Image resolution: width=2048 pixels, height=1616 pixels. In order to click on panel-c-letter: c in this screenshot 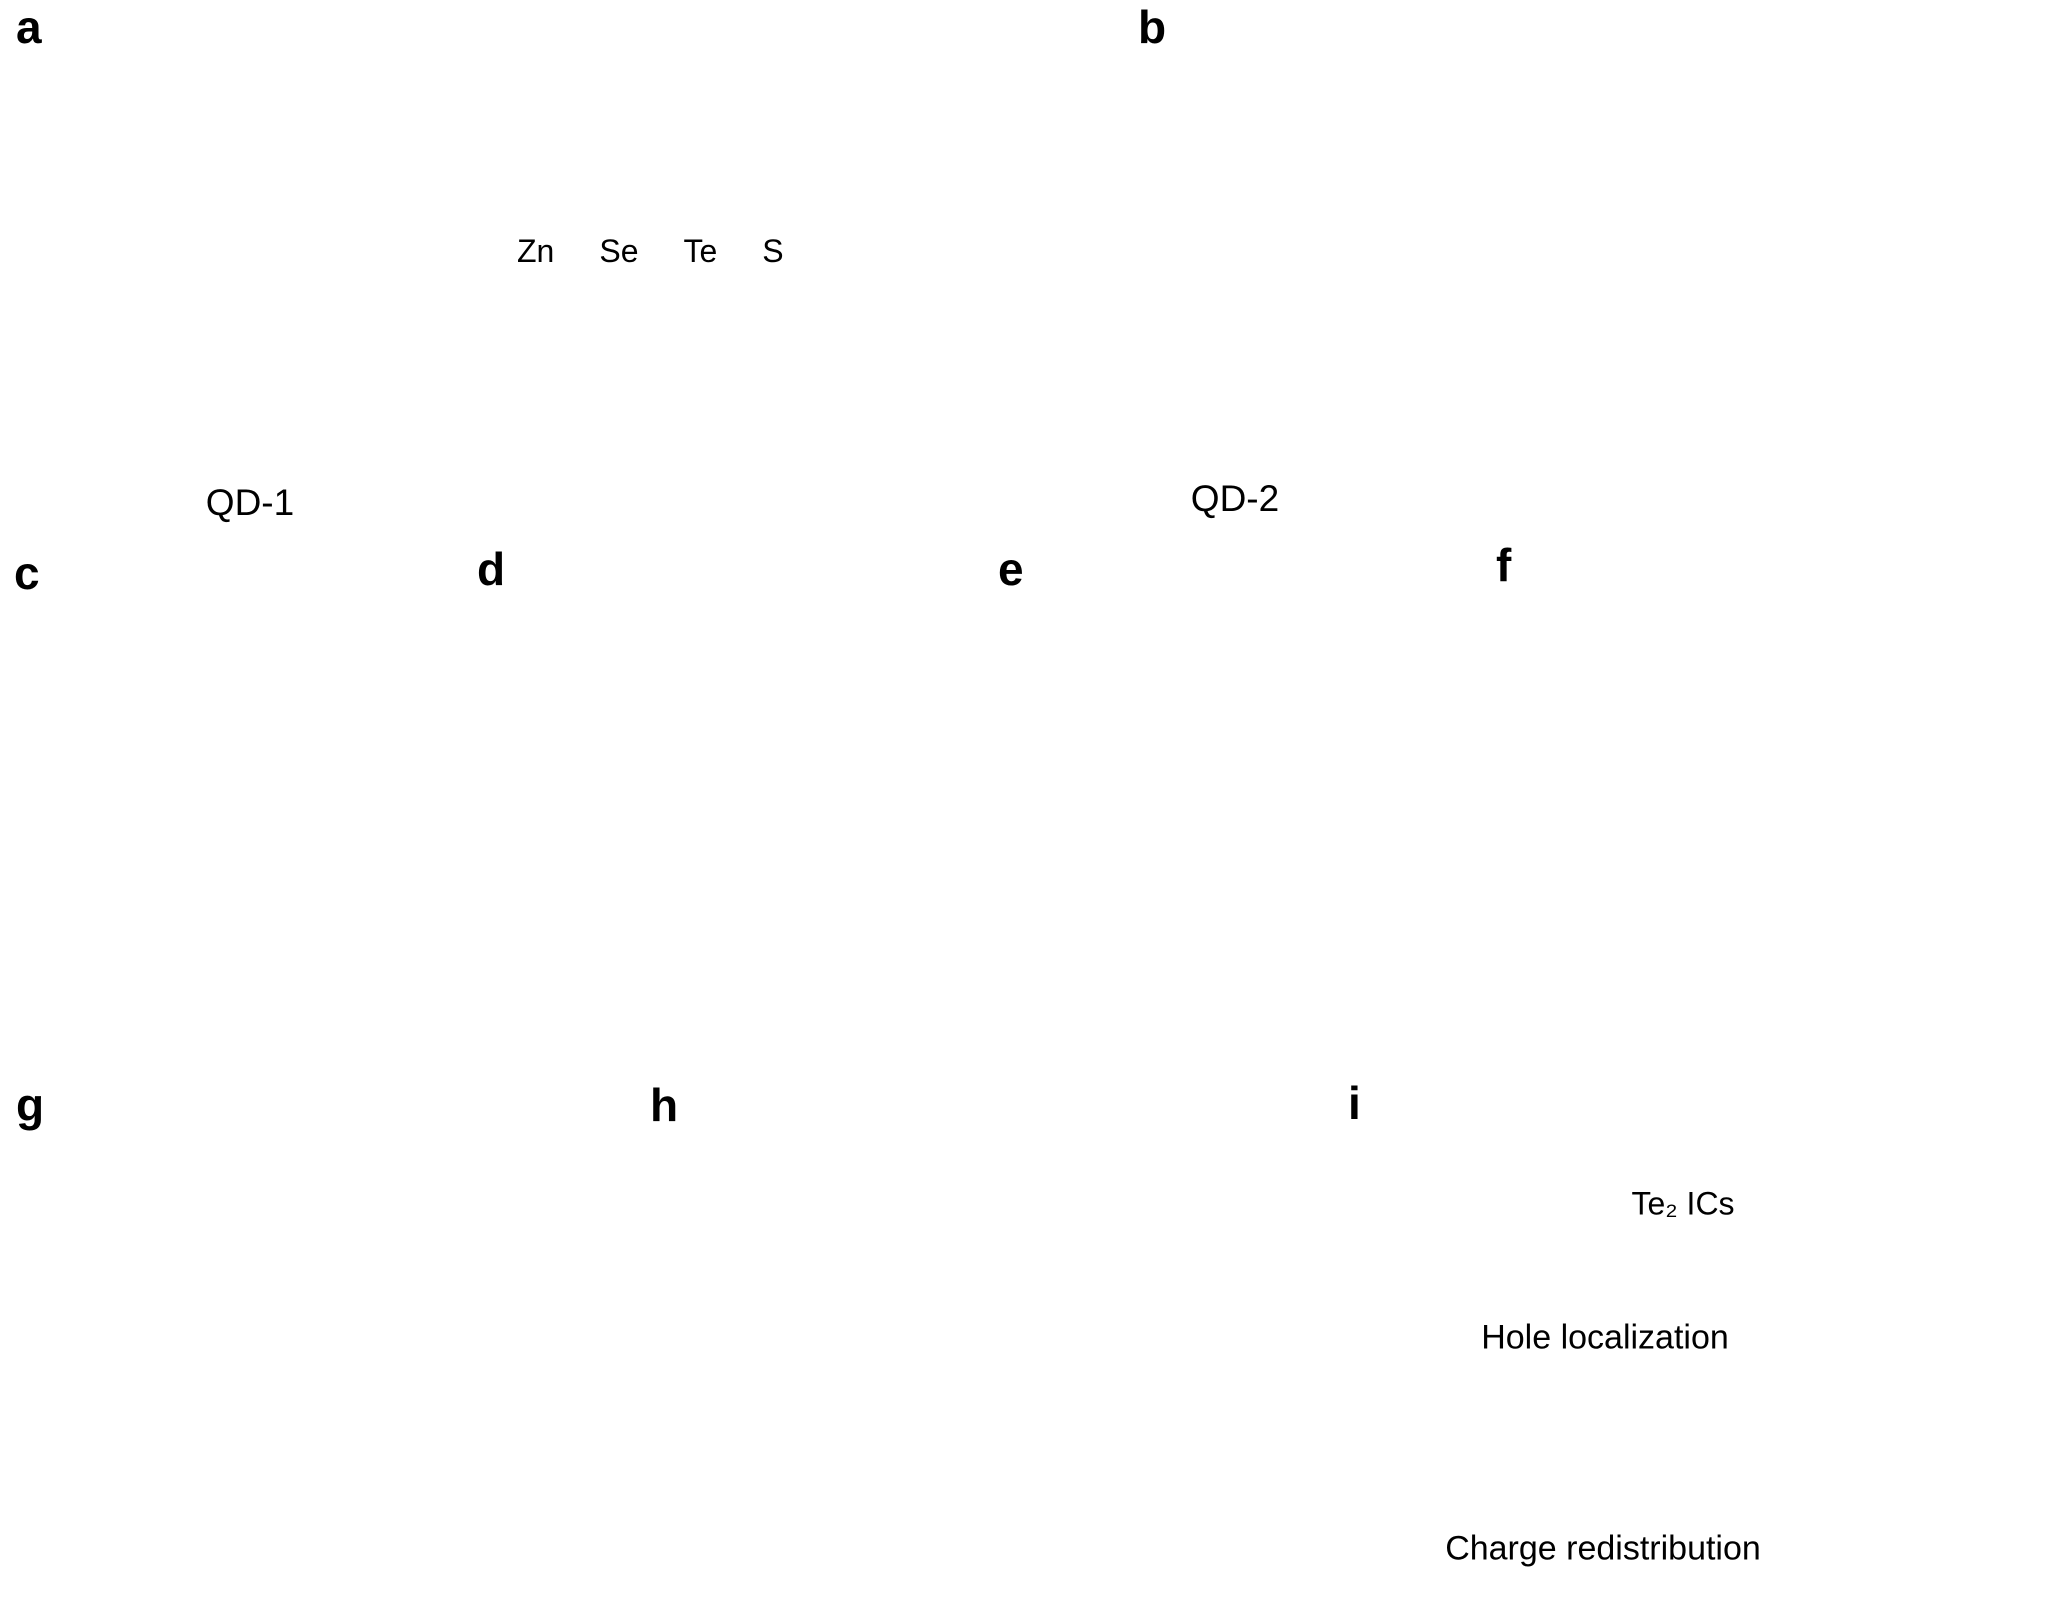, I will do `click(27, 573)`.